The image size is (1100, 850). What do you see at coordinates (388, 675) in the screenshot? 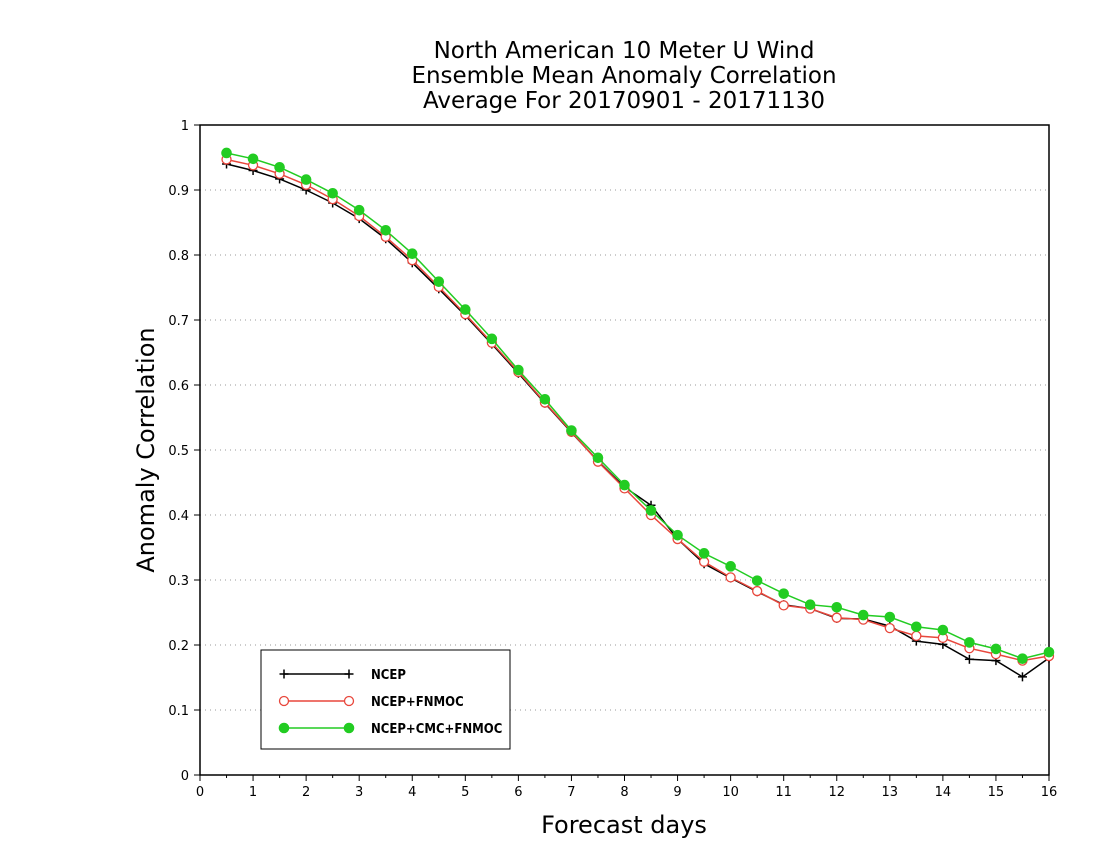
I see `legend-label: NCEP` at bounding box center [388, 675].